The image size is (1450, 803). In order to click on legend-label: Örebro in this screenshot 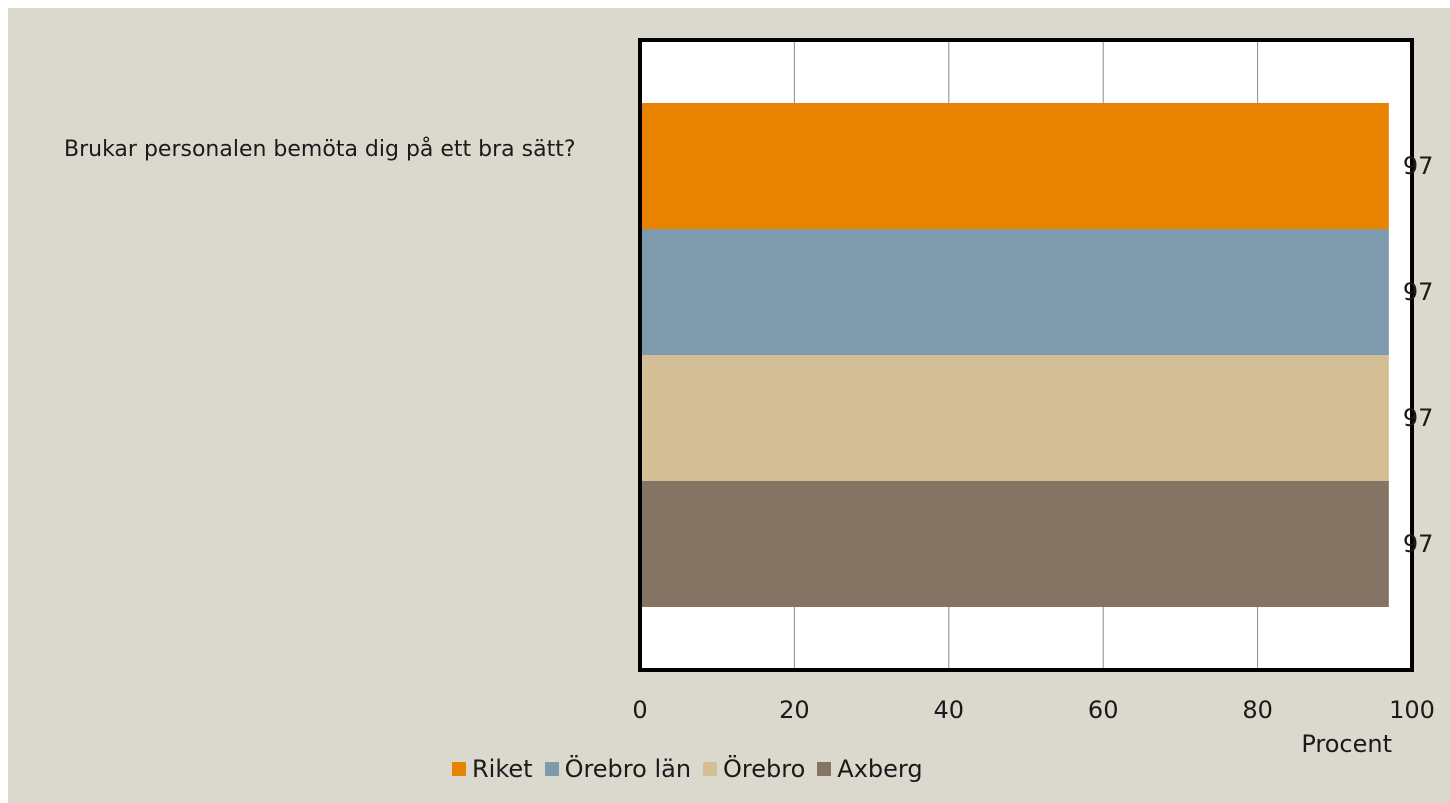, I will do `click(764, 769)`.